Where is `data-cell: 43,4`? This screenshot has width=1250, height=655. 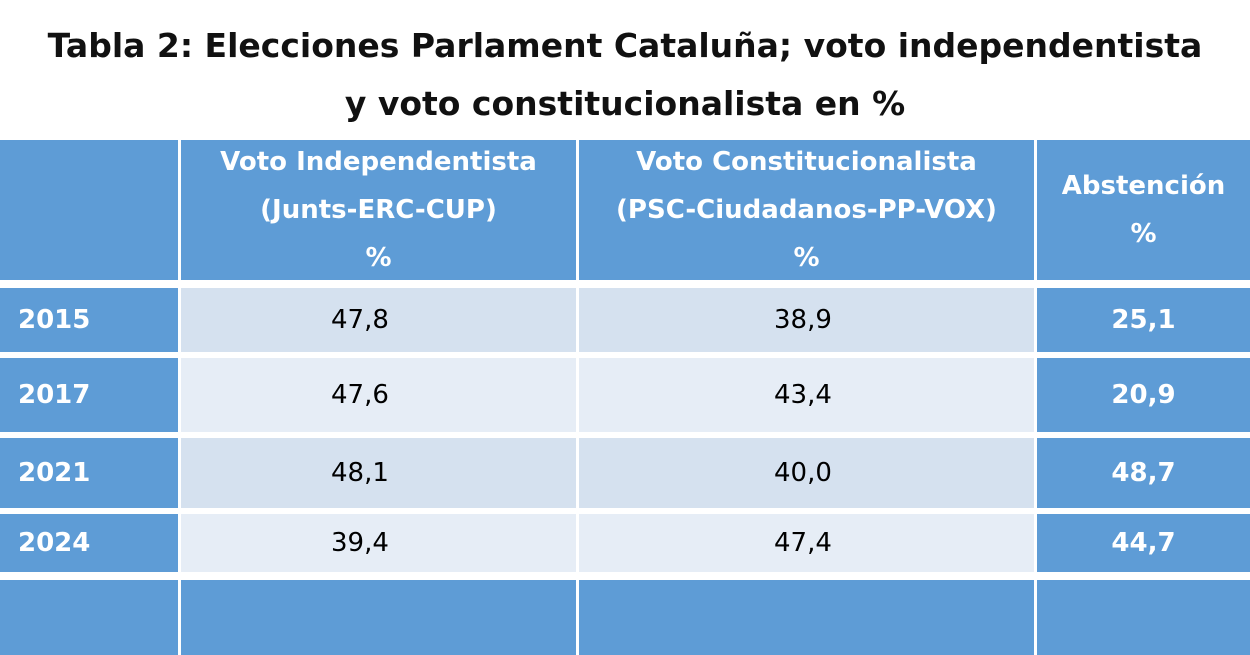
data-cell: 43,4 is located at coordinates (806, 395).